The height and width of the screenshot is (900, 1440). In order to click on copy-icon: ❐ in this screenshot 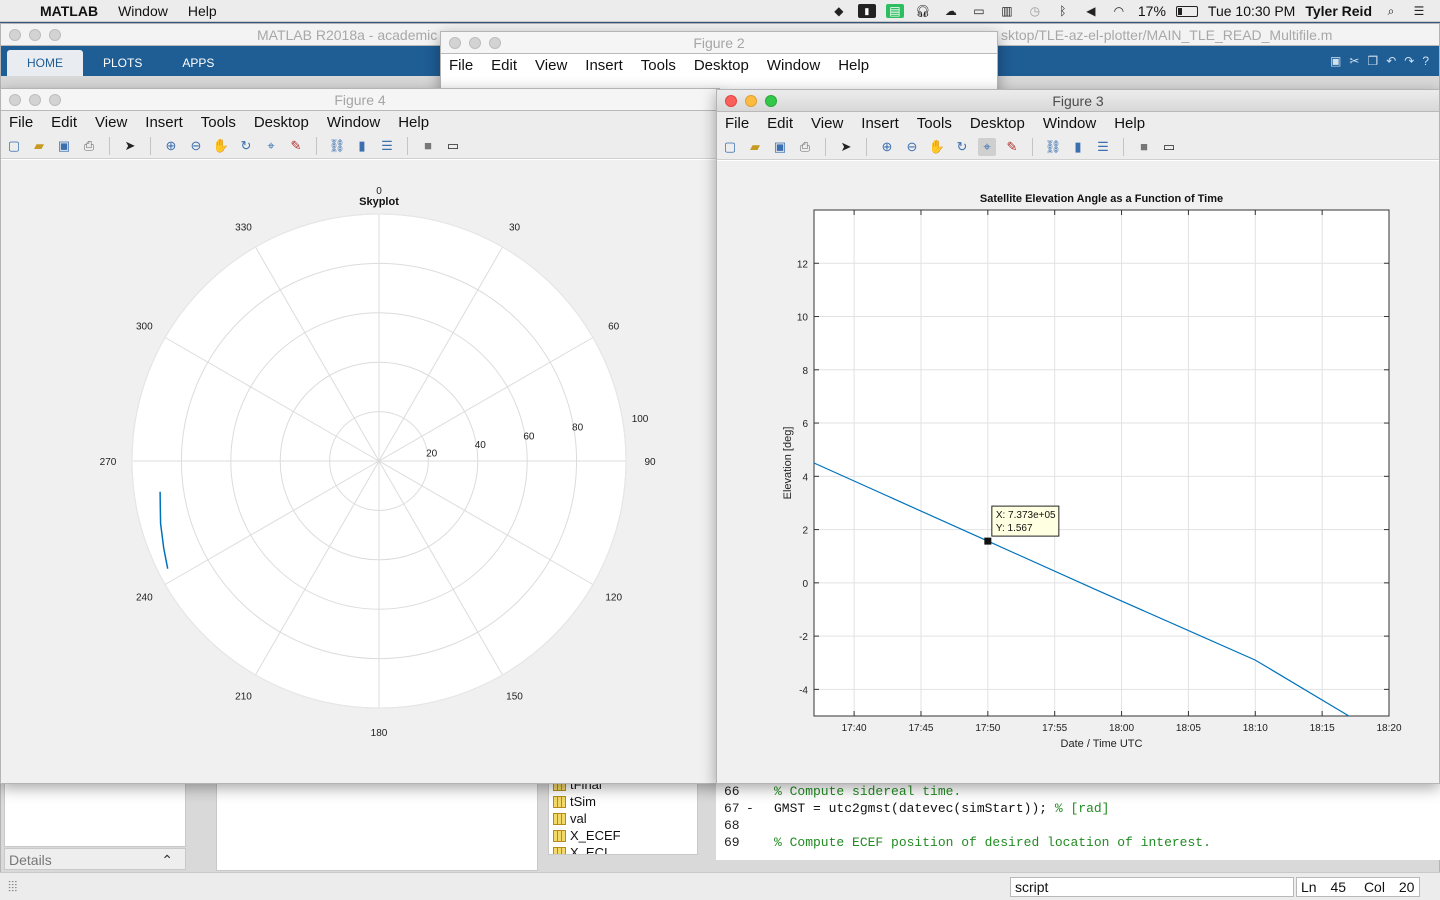, I will do `click(1373, 61)`.